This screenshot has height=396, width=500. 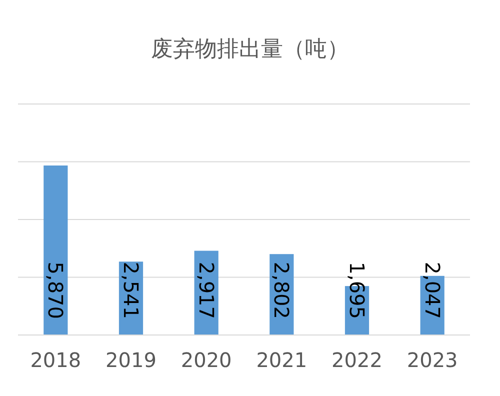 I want to click on x-tick-label: 2023, so click(x=432, y=360).